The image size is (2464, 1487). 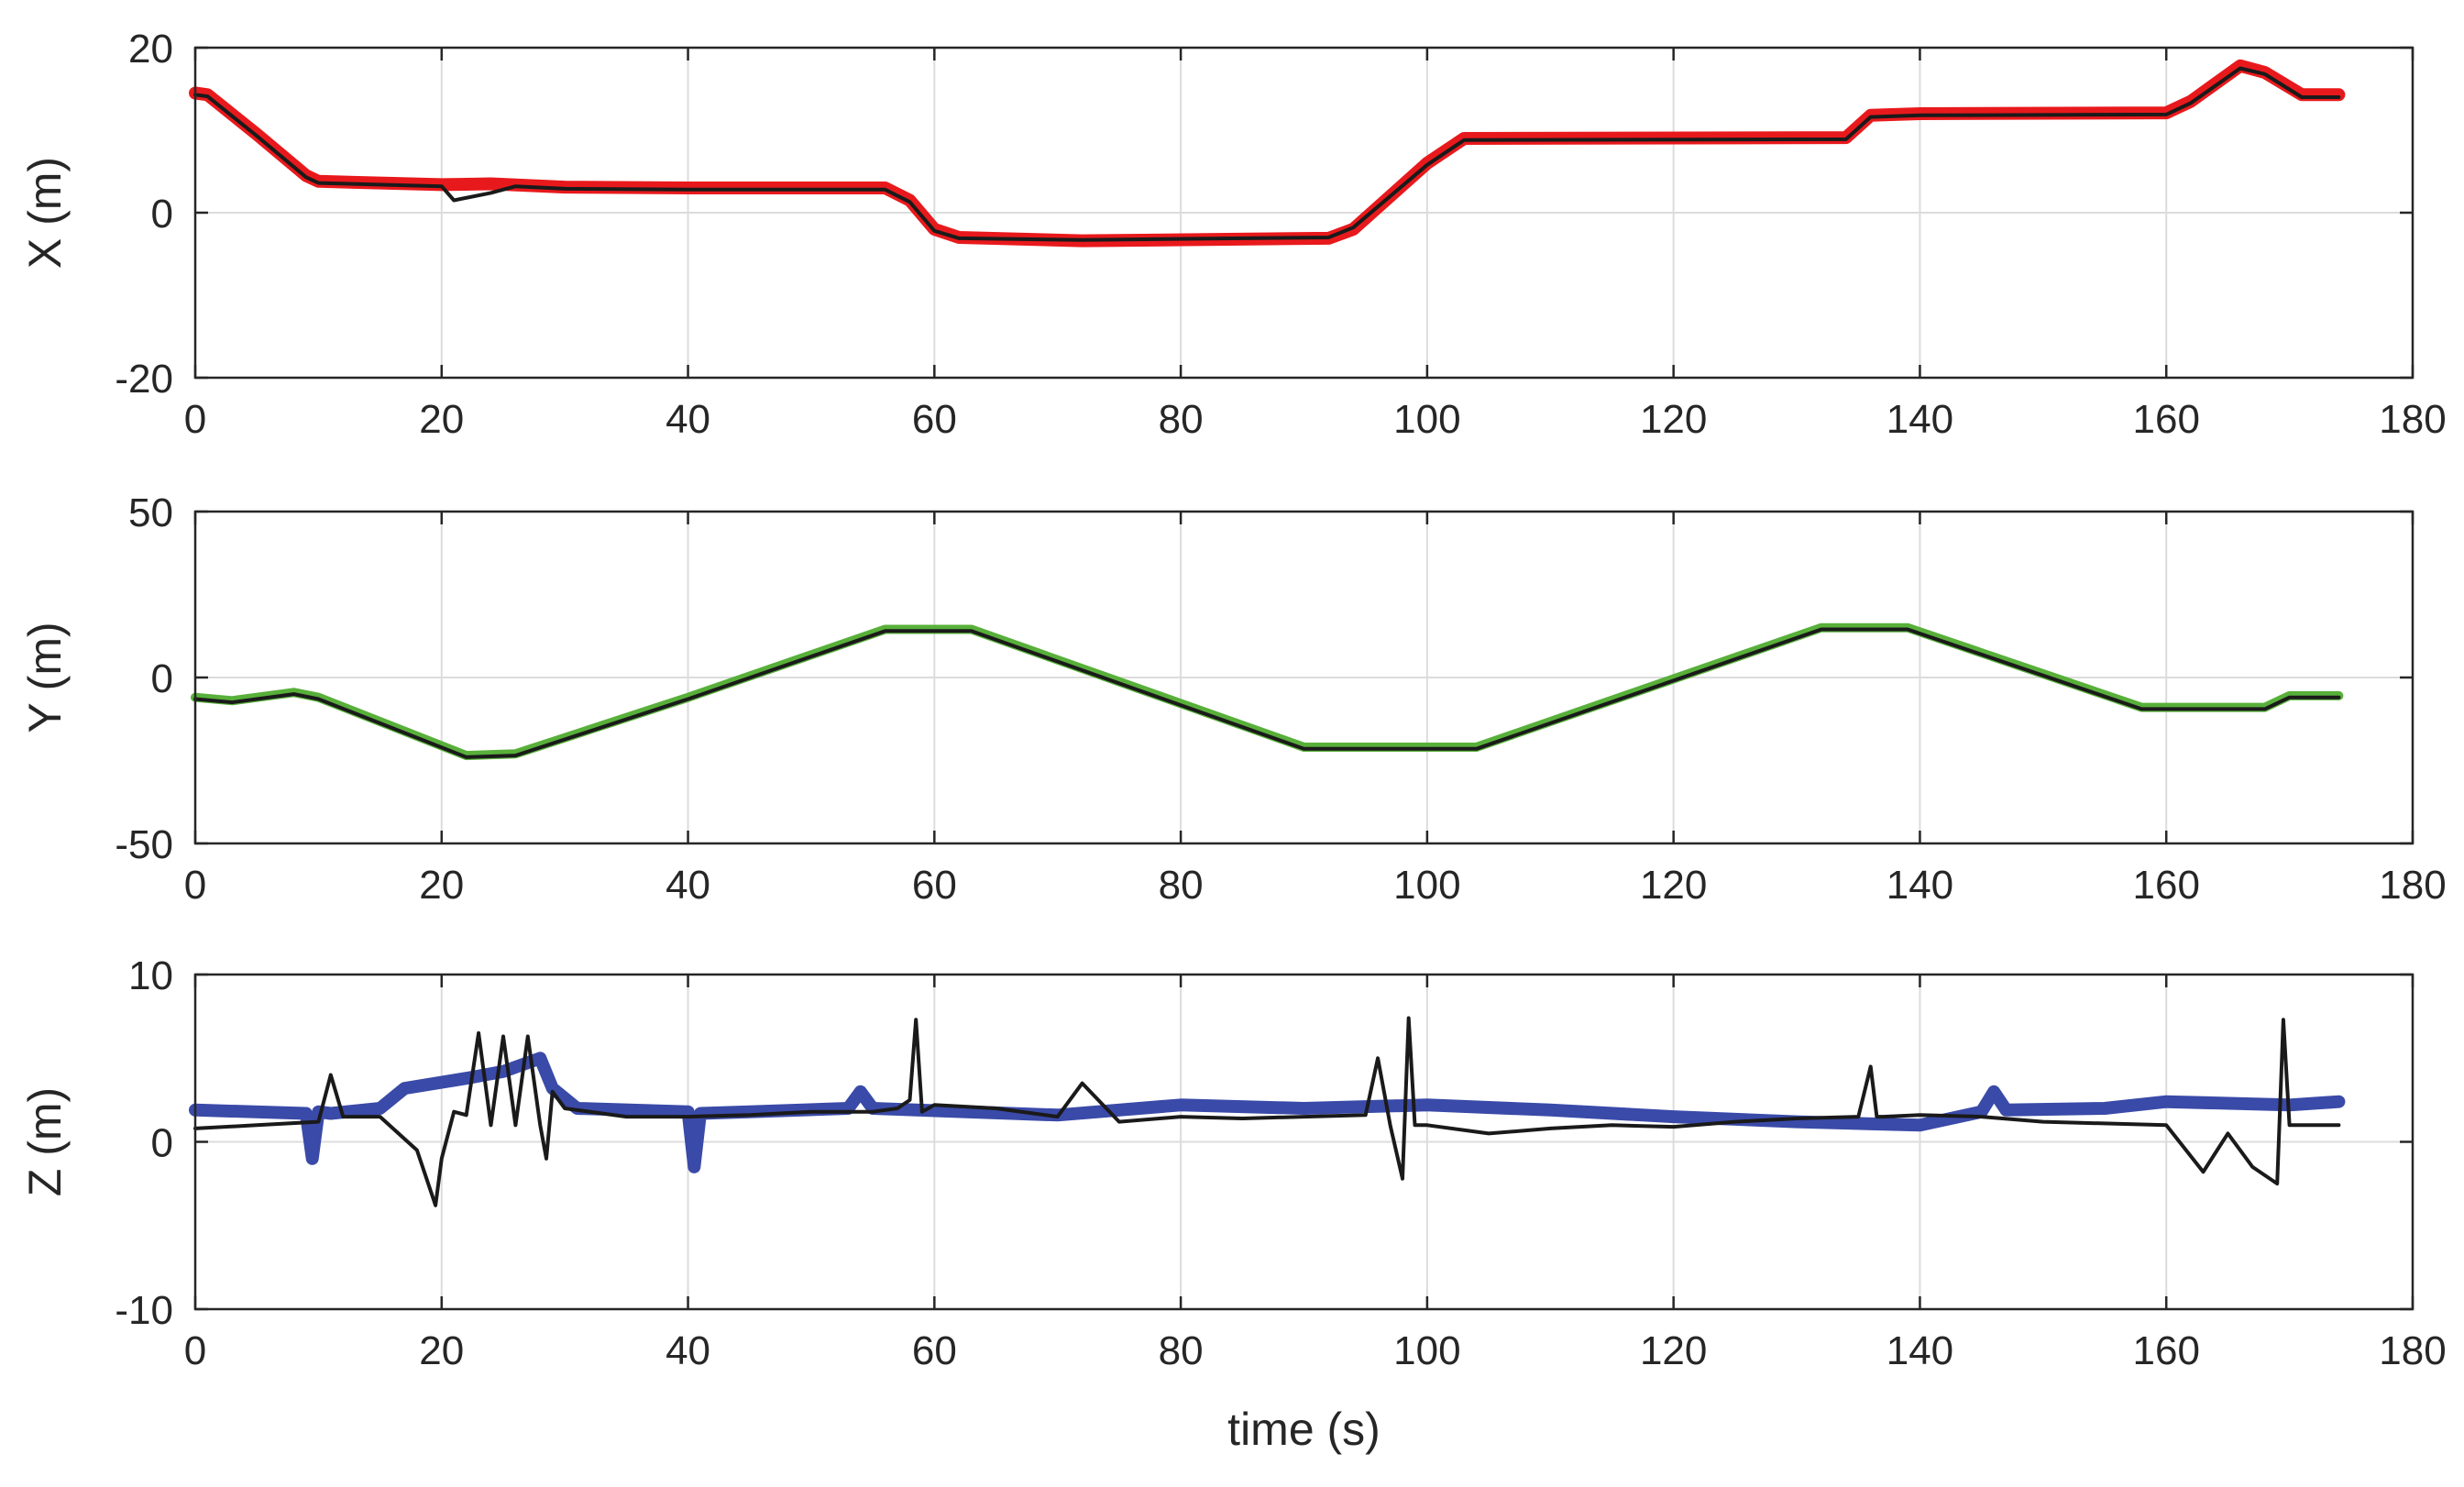 What do you see at coordinates (45, 677) in the screenshot?
I see `y-axis-label: Y (m)` at bounding box center [45, 677].